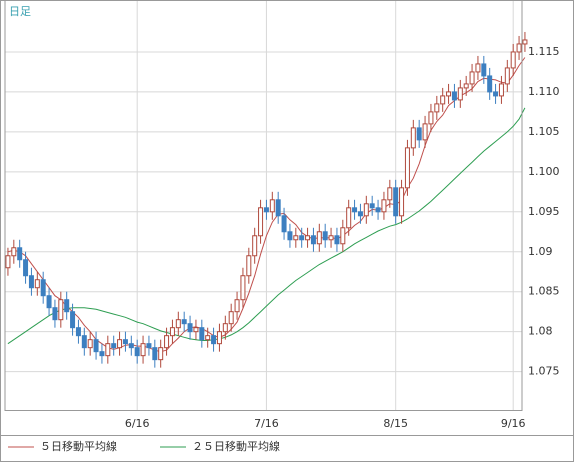  Describe the element at coordinates (544, 91) in the screenshot. I see `y-tick-label: 1.110` at that location.